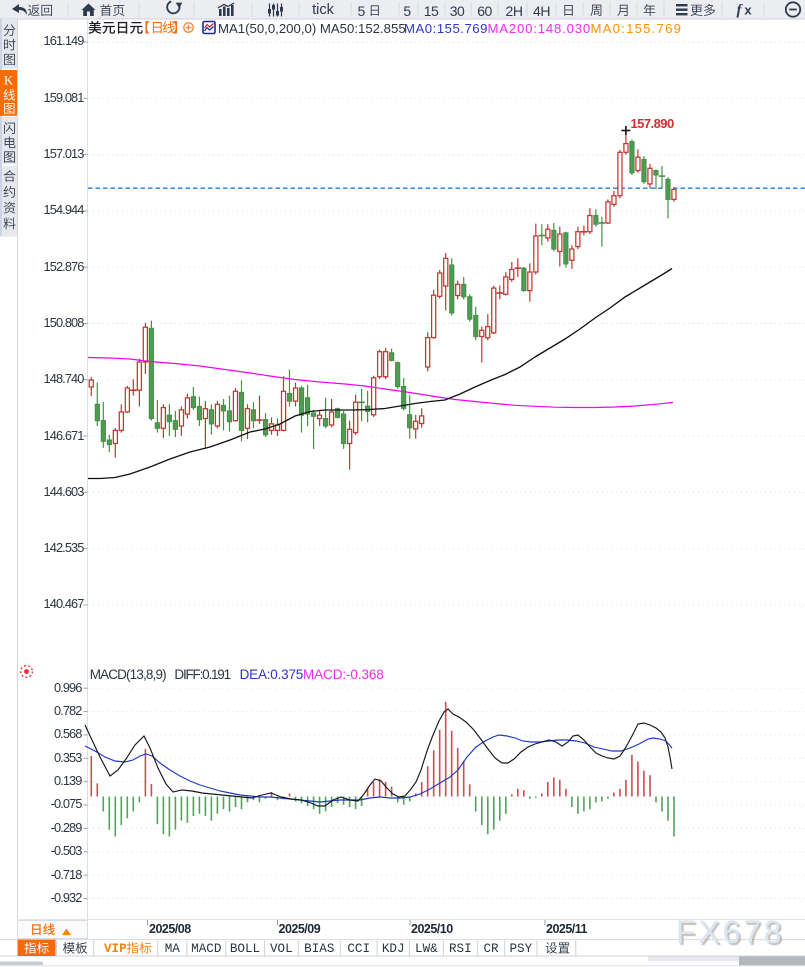 The height and width of the screenshot is (967, 805). What do you see at coordinates (9, 80) in the screenshot?
I see `svg-text: K` at bounding box center [9, 80].